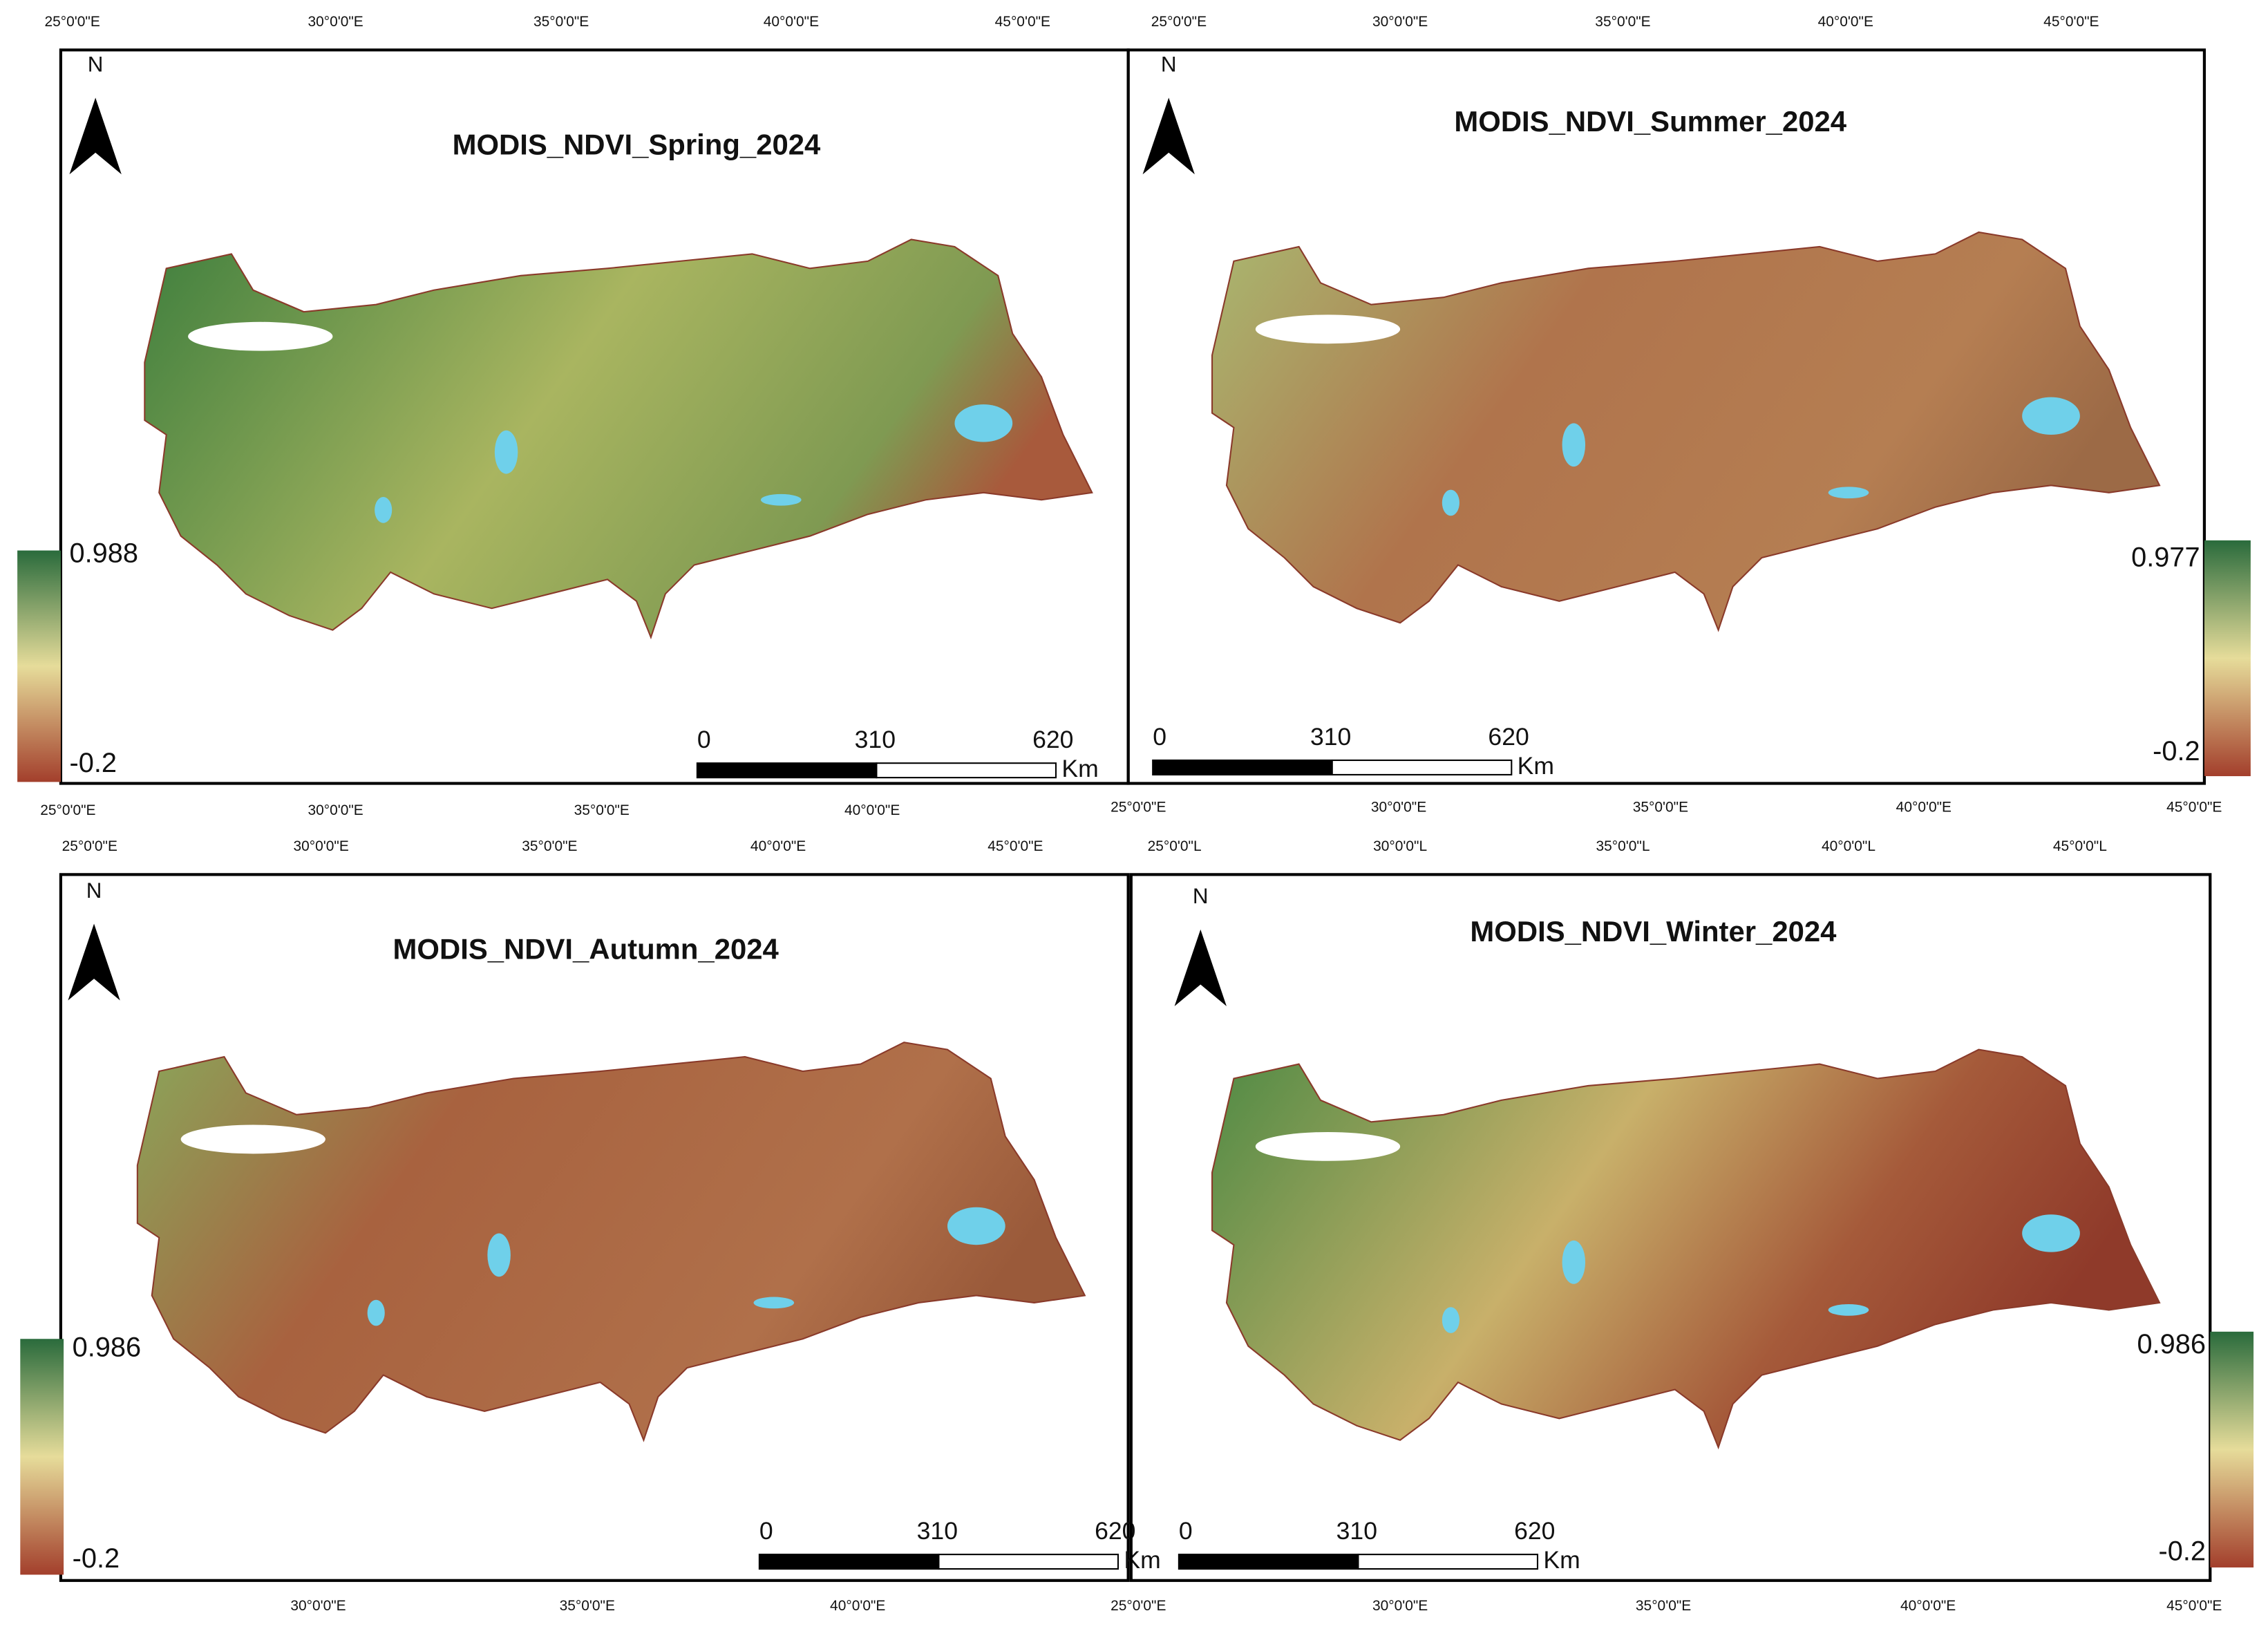  What do you see at coordinates (252, 1139) in the screenshot?
I see `marmara-sea` at bounding box center [252, 1139].